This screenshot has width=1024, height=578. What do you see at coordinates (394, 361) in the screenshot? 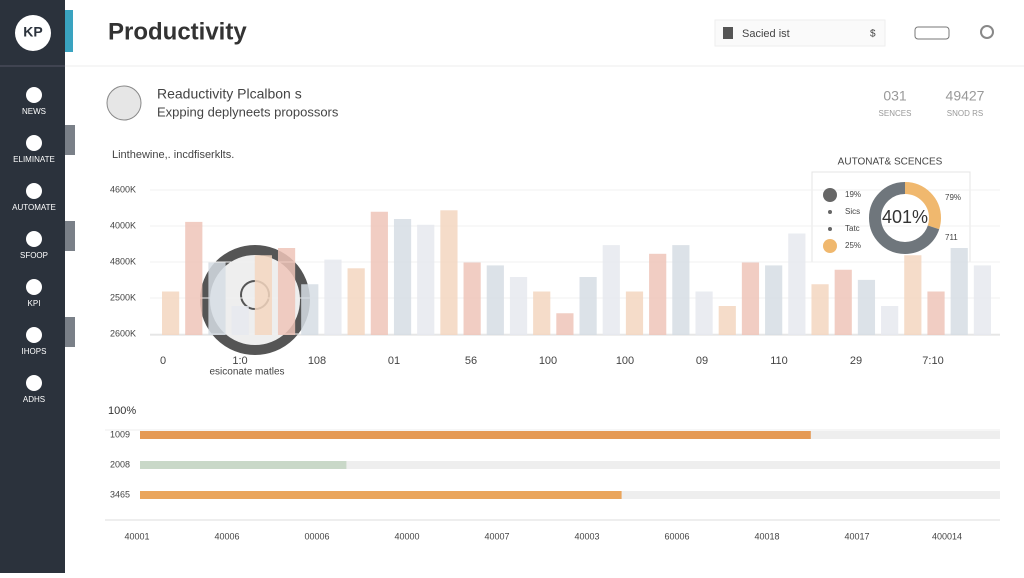
I see `x-tick-label: 01` at bounding box center [394, 361].